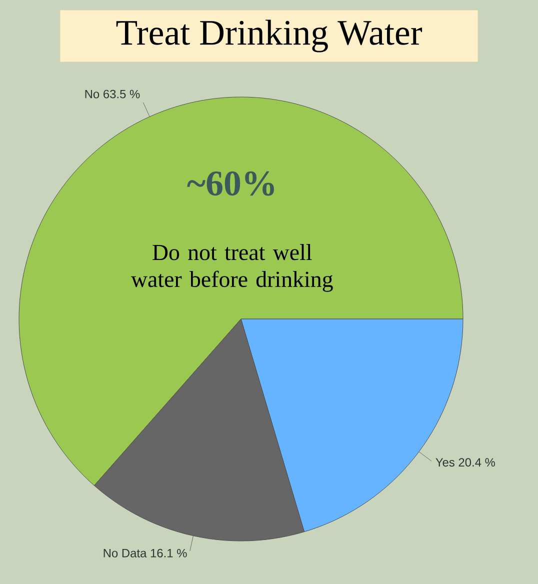 The image size is (538, 584). Describe the element at coordinates (122, 94) in the screenshot. I see `data-label: 63.5 %` at that location.